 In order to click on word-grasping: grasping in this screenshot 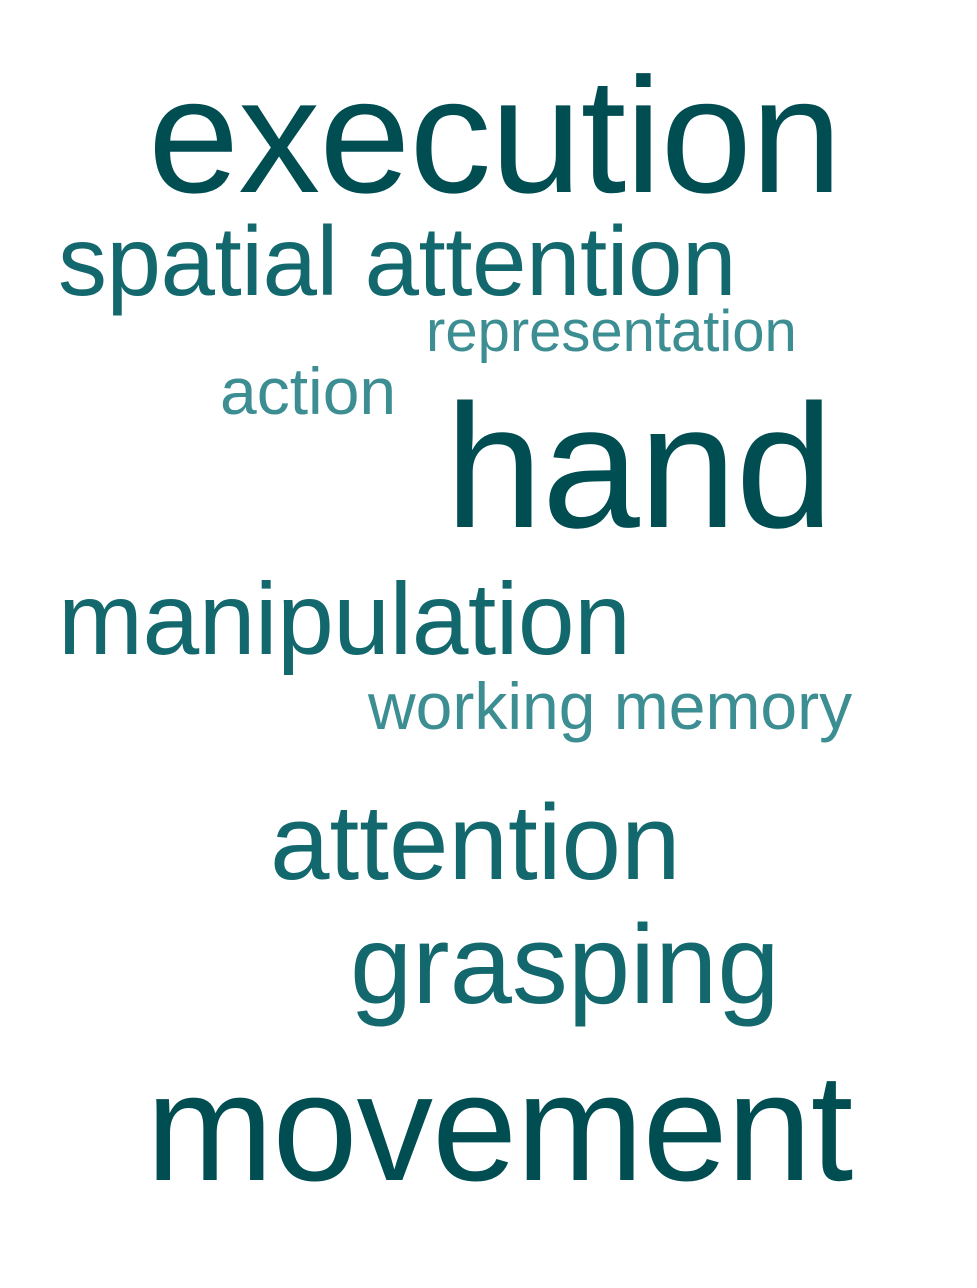, I will do `click(565, 964)`.